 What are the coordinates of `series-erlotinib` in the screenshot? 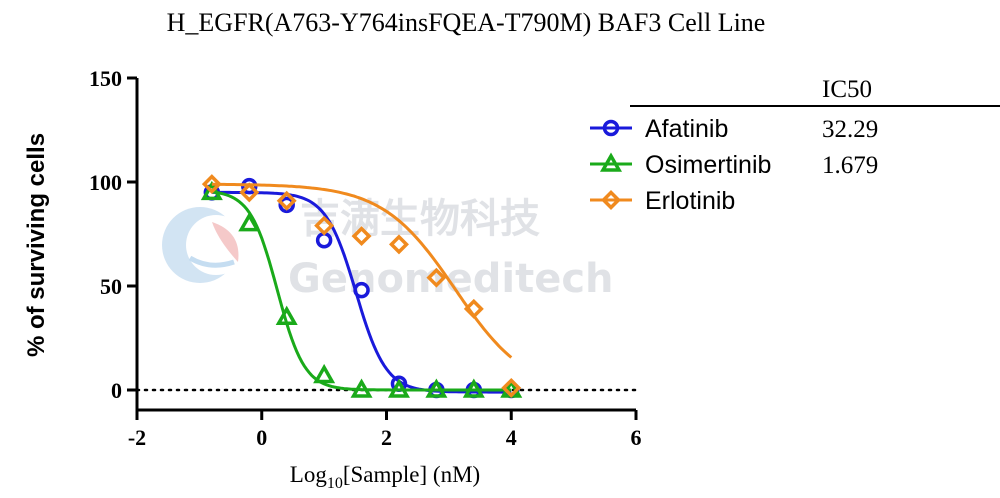 It's located at (361, 286).